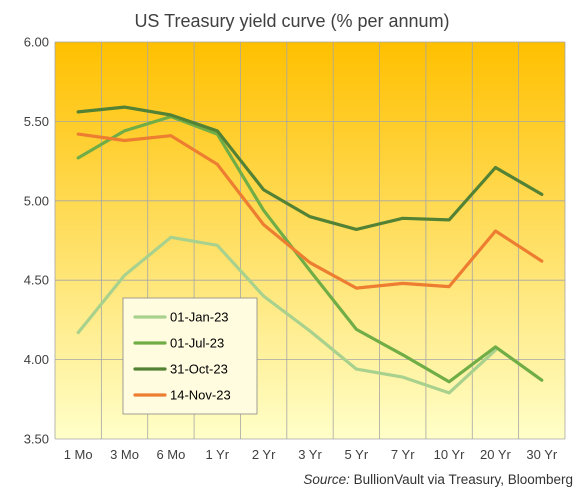 Image resolution: width=585 pixels, height=497 pixels. I want to click on chart-title: US Treasury yield curve (% per annum), so click(291, 21).